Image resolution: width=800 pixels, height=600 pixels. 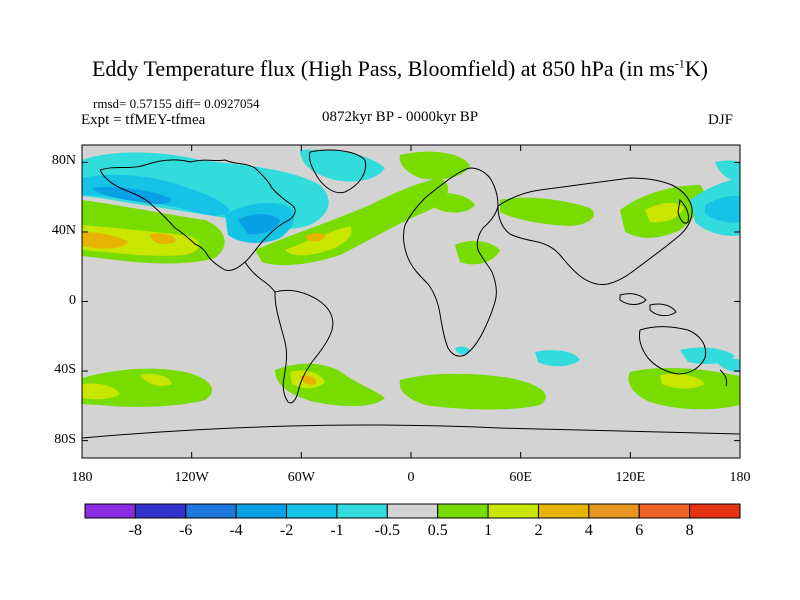 What do you see at coordinates (143, 120) in the screenshot?
I see `experiment-label: Expt = tfMEY-tfmea` at bounding box center [143, 120].